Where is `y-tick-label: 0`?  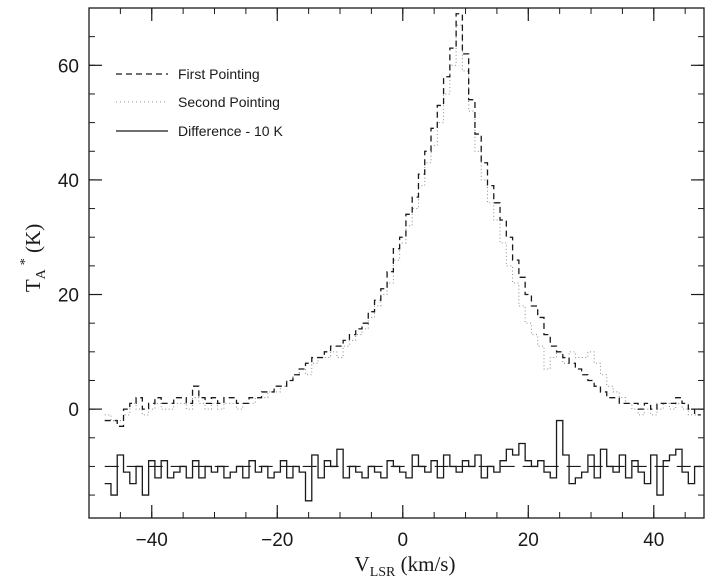
y-tick-label: 0 is located at coordinates (73, 410).